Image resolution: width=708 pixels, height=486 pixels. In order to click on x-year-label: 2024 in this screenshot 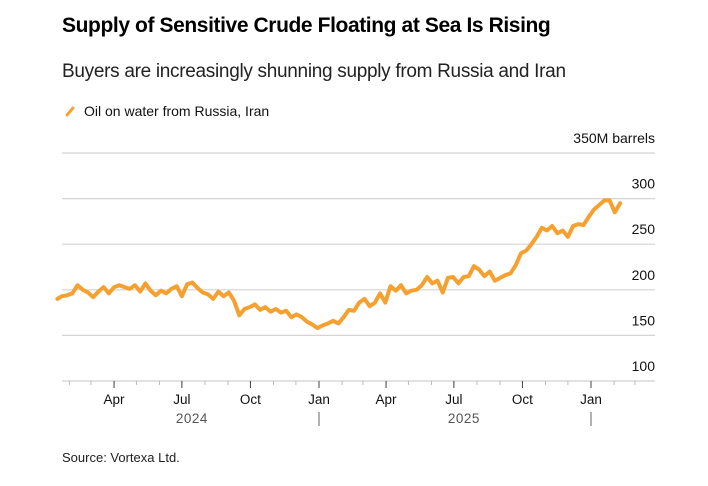, I will do `click(192, 418)`.